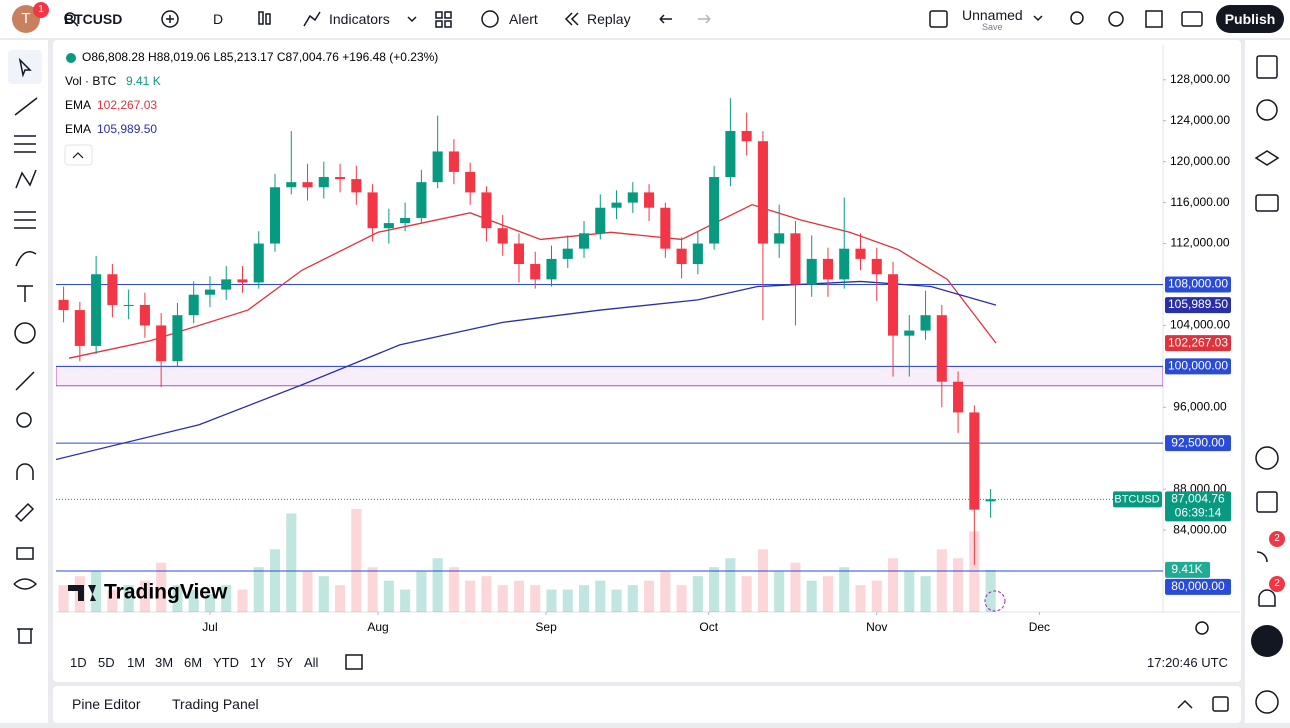 The height and width of the screenshot is (728, 1290). Describe the element at coordinates (25, 347) in the screenshot. I see `drawing-tools` at that location.